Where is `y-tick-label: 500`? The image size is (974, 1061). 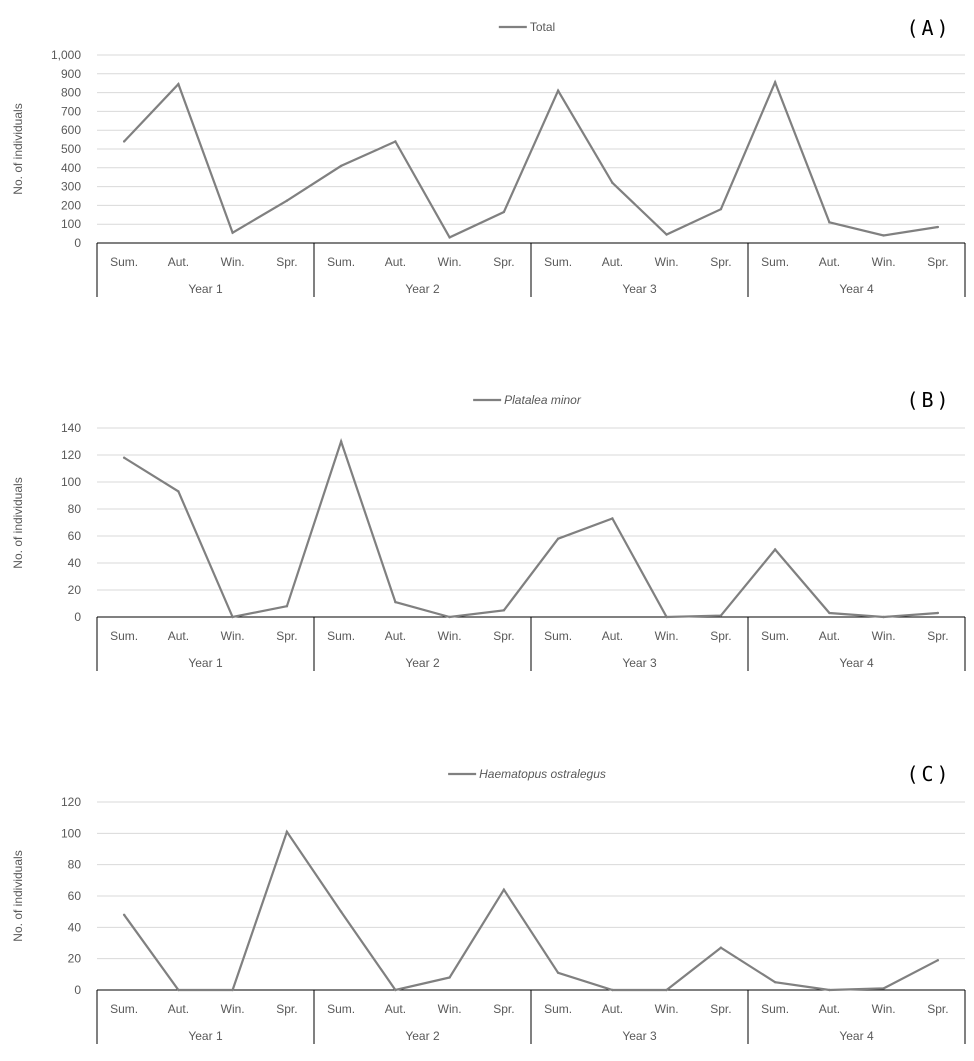 y-tick-label: 500 is located at coordinates (71, 149).